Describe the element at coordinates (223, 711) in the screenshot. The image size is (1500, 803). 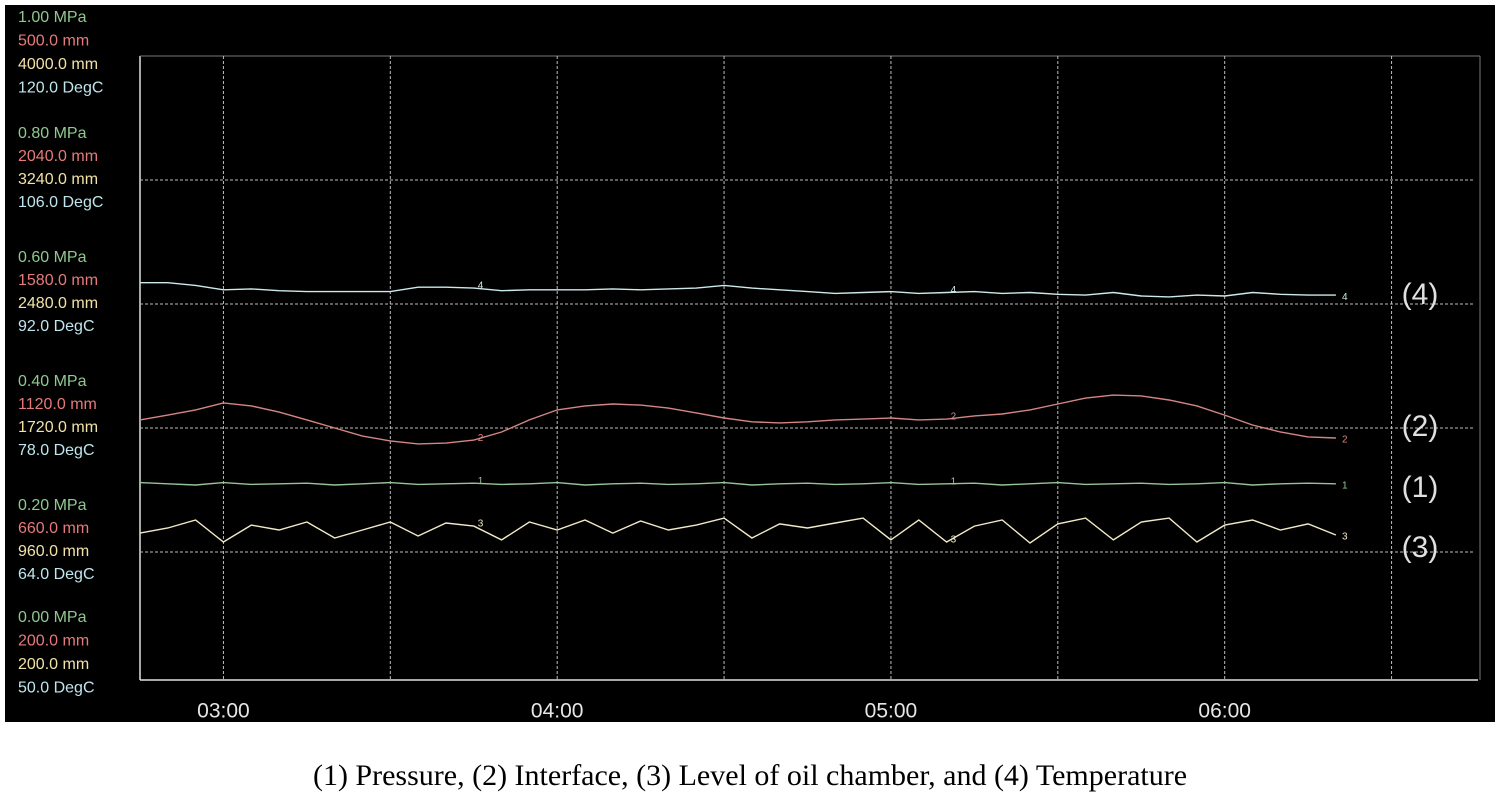
I see `x-tick-label: 03:00` at that location.